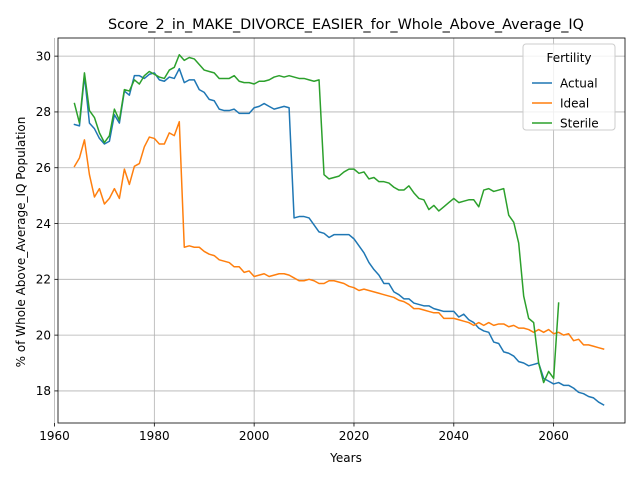  I want to click on legend-items: Actual Ideal Sterile, so click(565, 103).